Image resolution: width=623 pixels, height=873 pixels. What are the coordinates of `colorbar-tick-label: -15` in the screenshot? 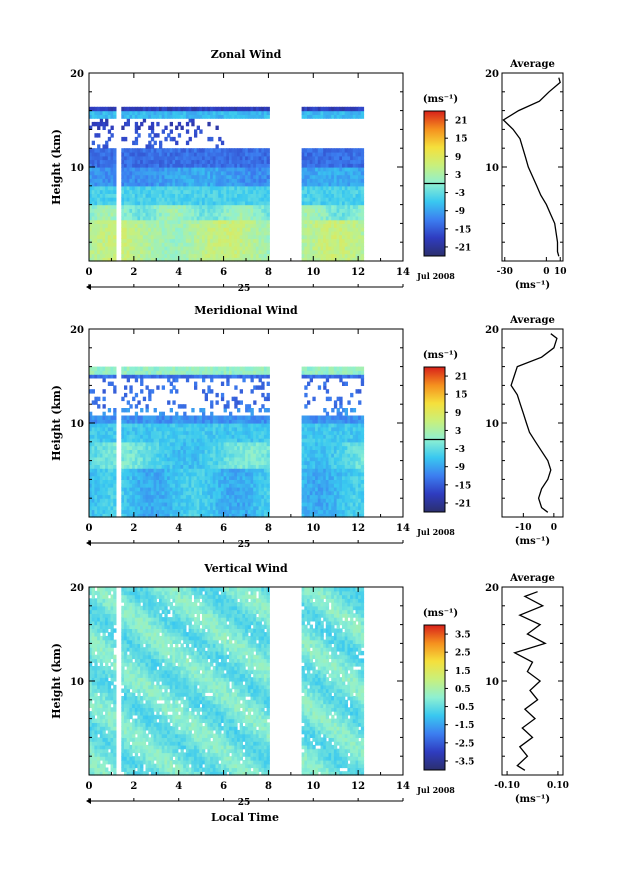 It's located at (463, 486).